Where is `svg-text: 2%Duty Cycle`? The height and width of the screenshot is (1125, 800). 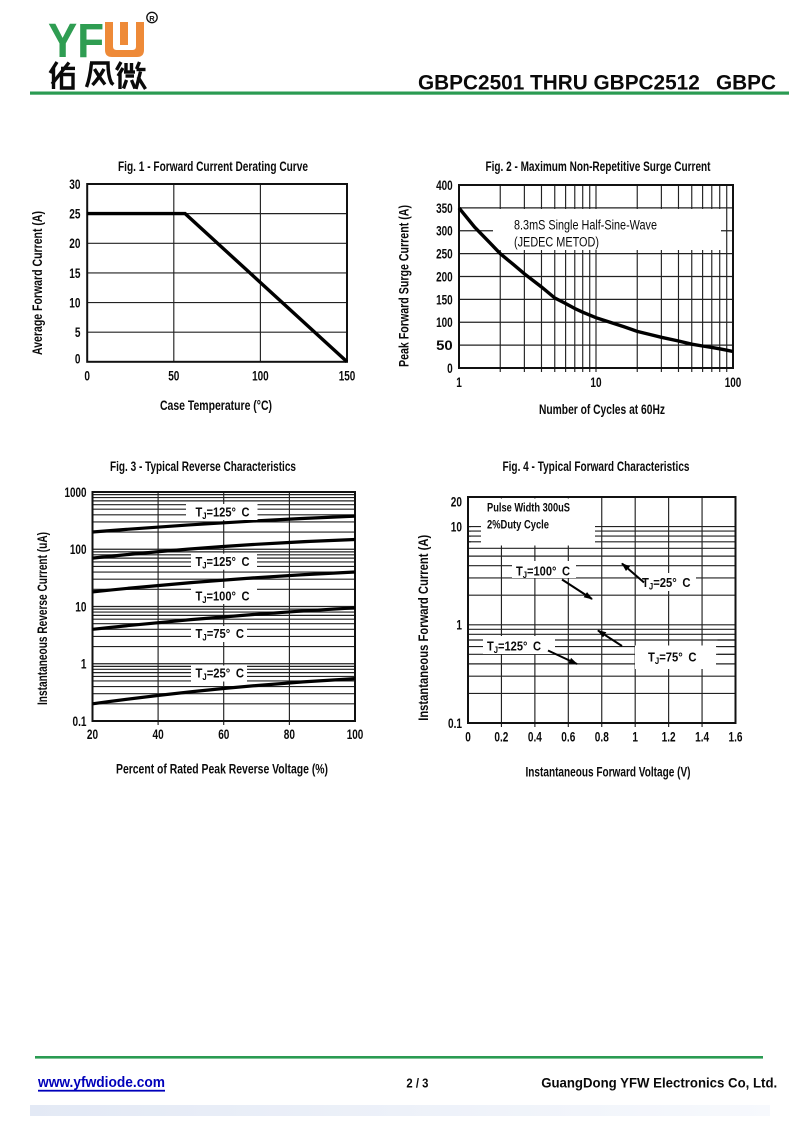 svg-text: 2%Duty Cycle is located at coordinates (518, 525).